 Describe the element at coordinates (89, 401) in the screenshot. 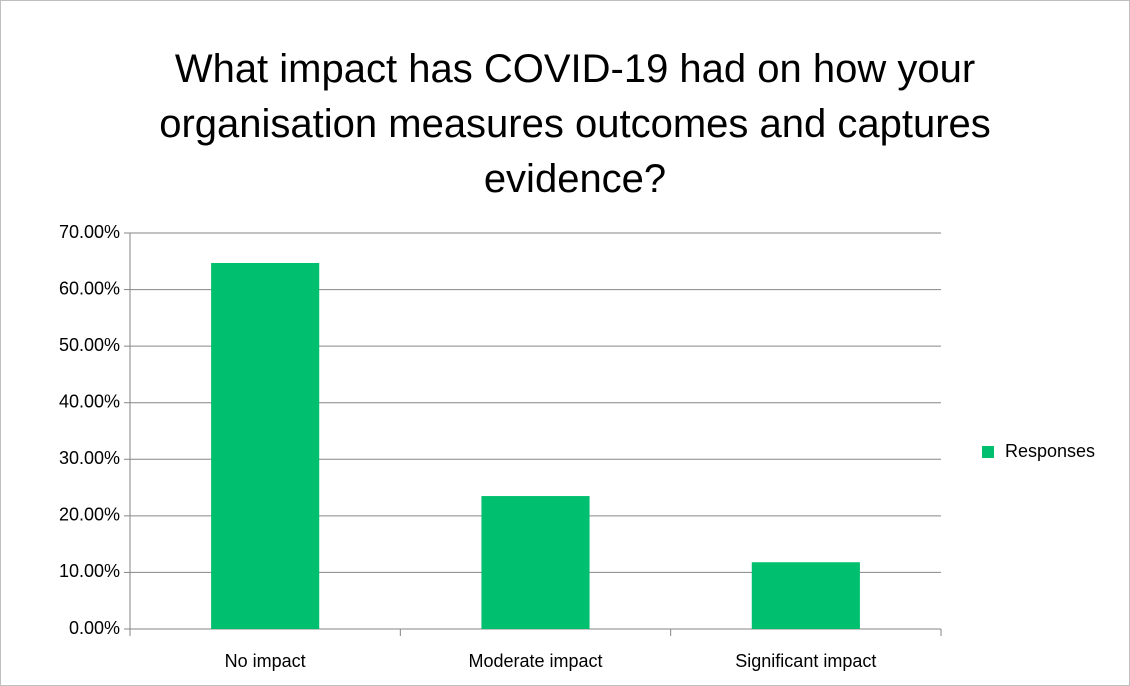

I see `y-tick-label: 40.00%` at that location.